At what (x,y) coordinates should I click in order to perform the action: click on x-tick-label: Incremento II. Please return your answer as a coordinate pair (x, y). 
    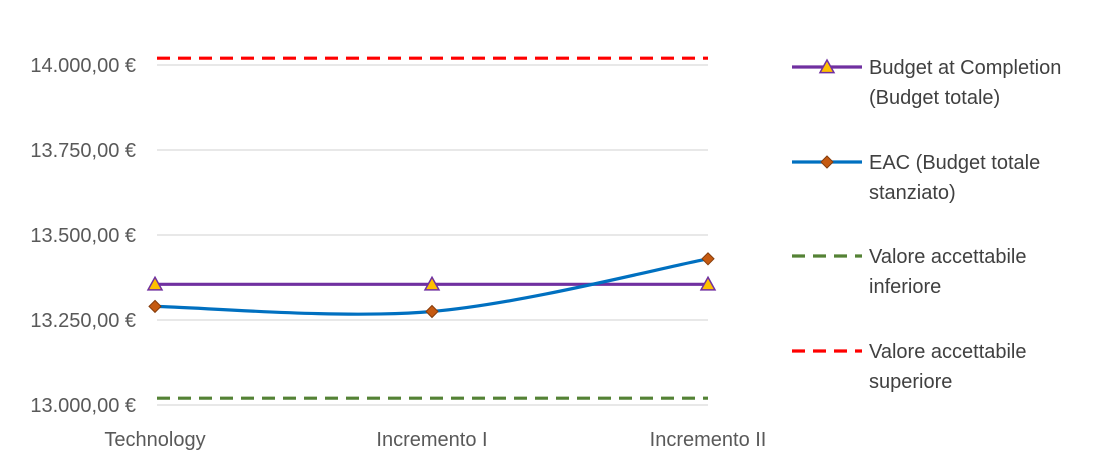
    Looking at the image, I should click on (708, 440).